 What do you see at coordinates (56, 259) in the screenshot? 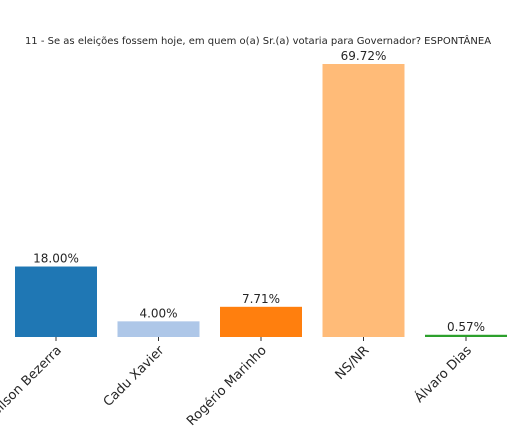
I see `data-label-gilson-bezerra: 18.00%` at bounding box center [56, 259].